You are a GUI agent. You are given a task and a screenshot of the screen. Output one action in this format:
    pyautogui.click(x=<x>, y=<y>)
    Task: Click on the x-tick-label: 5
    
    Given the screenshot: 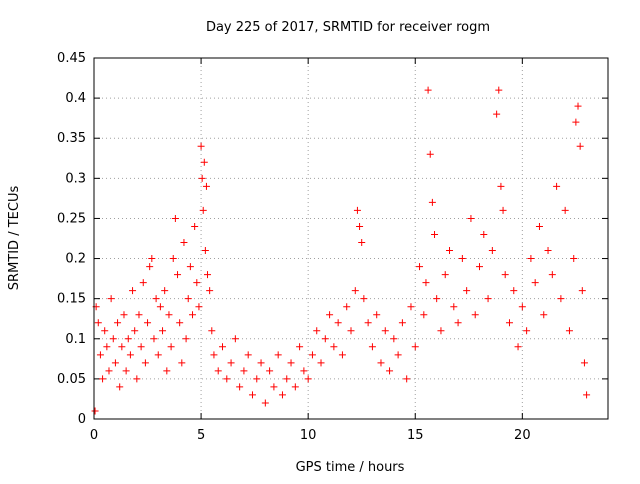 What is the action you would take?
    pyautogui.click(x=201, y=435)
    